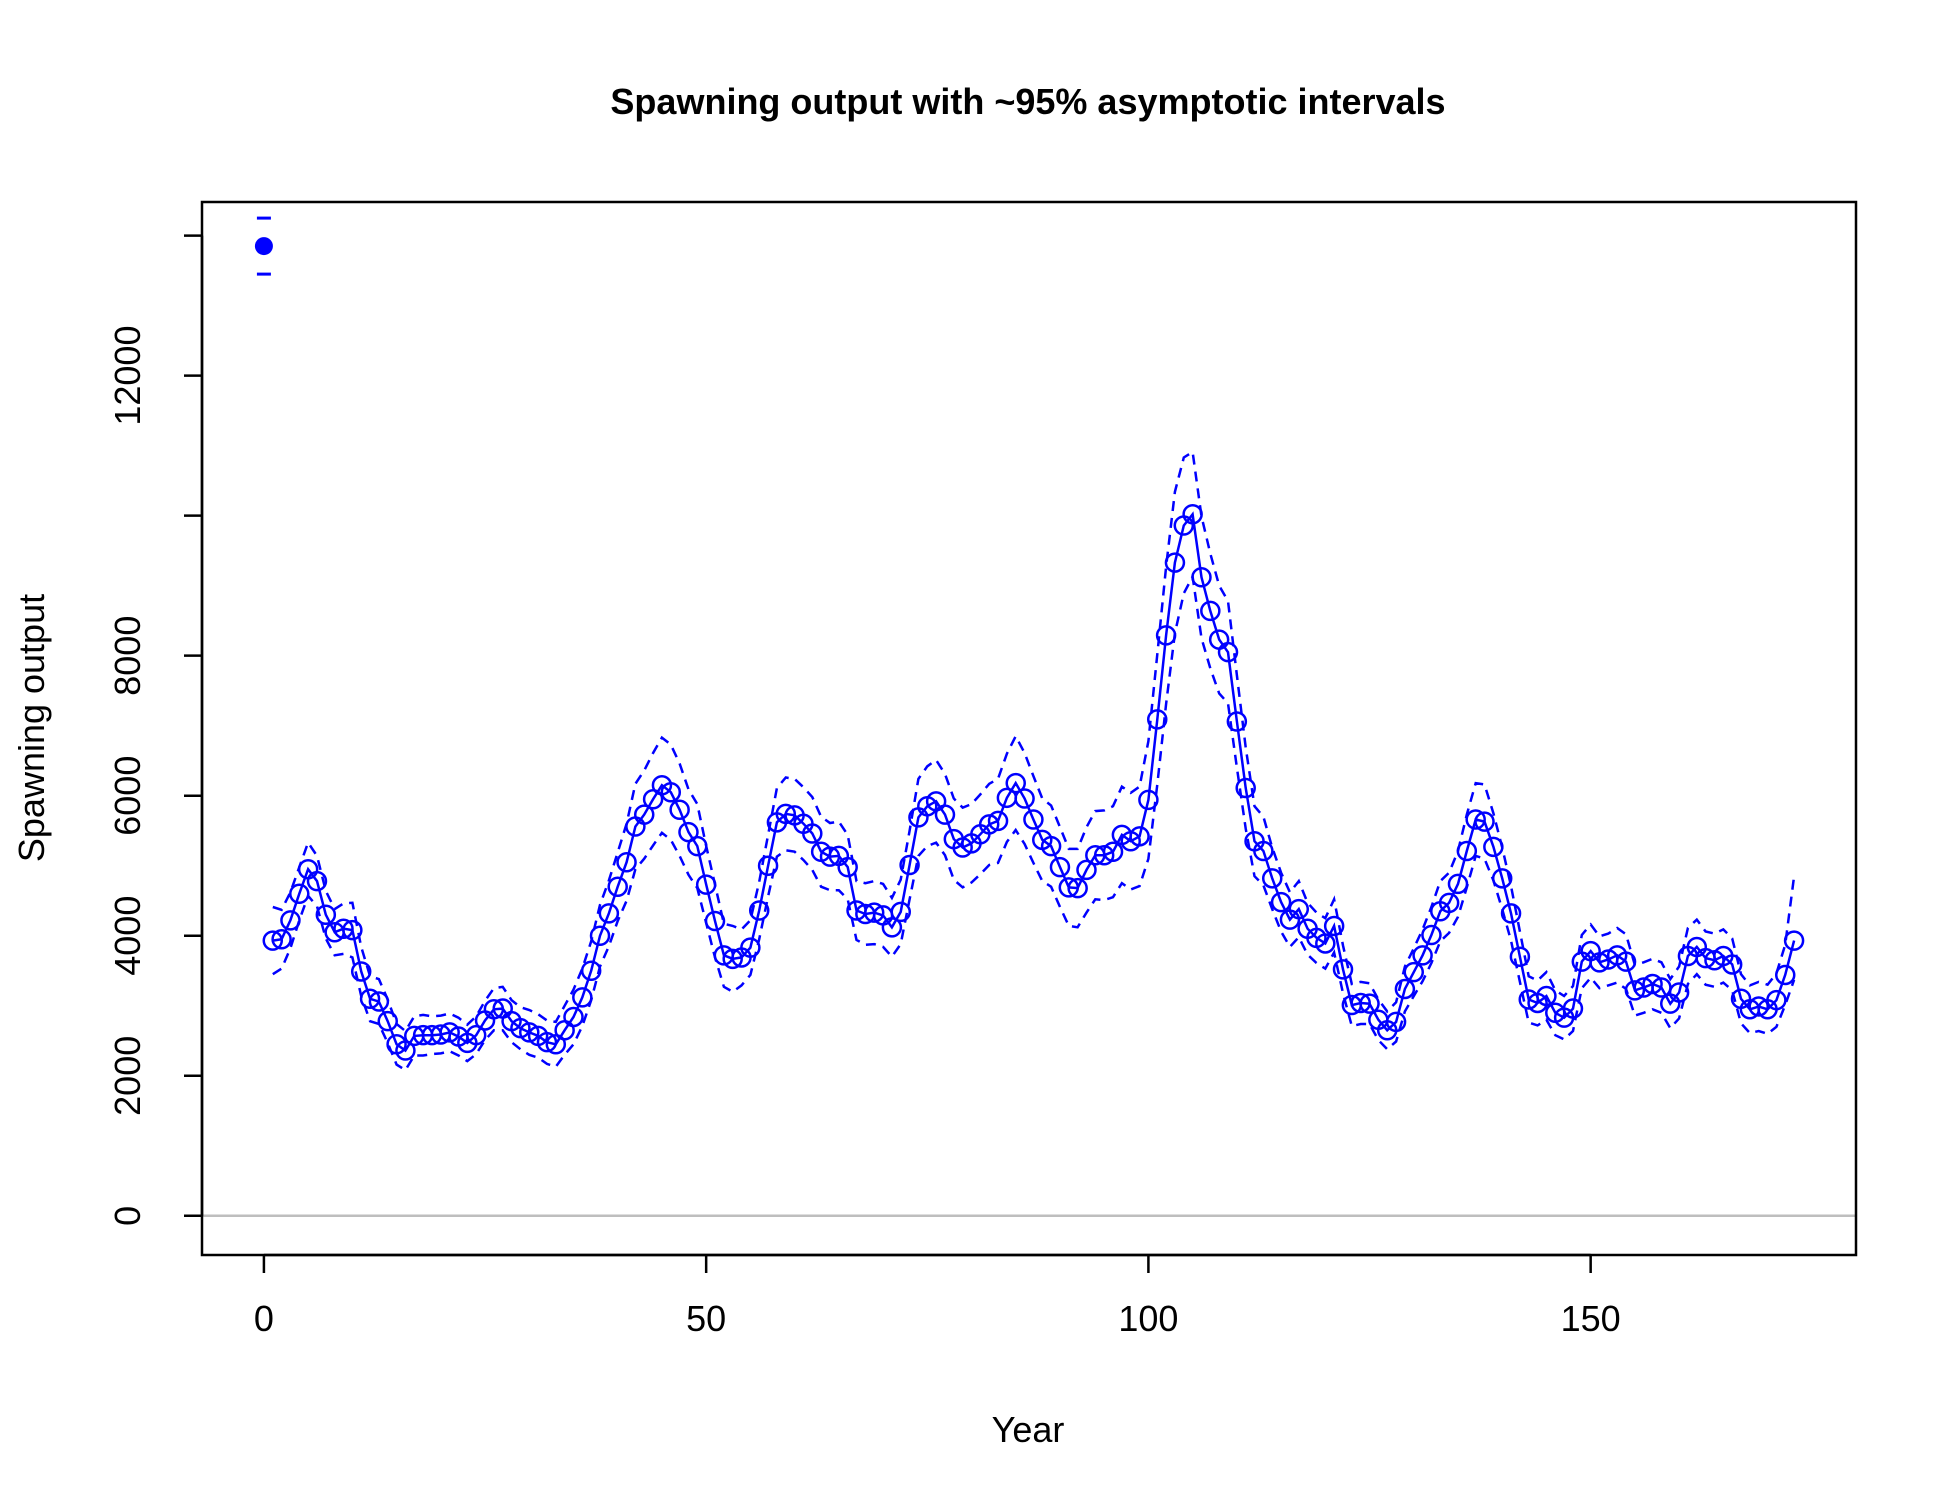 Image resolution: width=1950 pixels, height=1500 pixels. What do you see at coordinates (127, 936) in the screenshot?
I see `y-tick-label: 4000` at bounding box center [127, 936].